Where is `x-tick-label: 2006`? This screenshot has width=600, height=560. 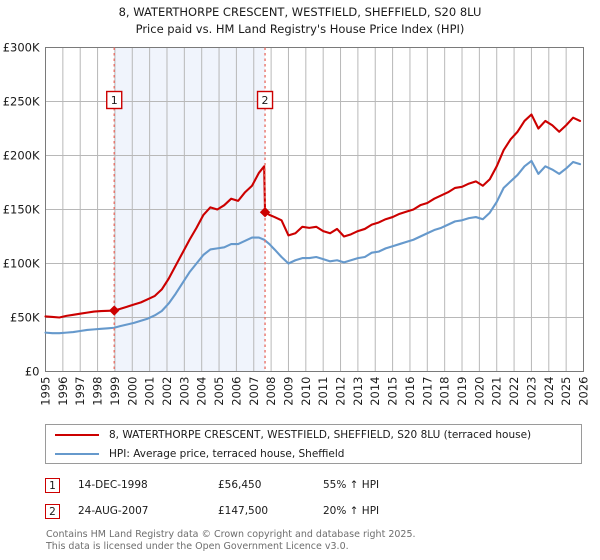
x-tick-label: 2006 is located at coordinates (236, 391).